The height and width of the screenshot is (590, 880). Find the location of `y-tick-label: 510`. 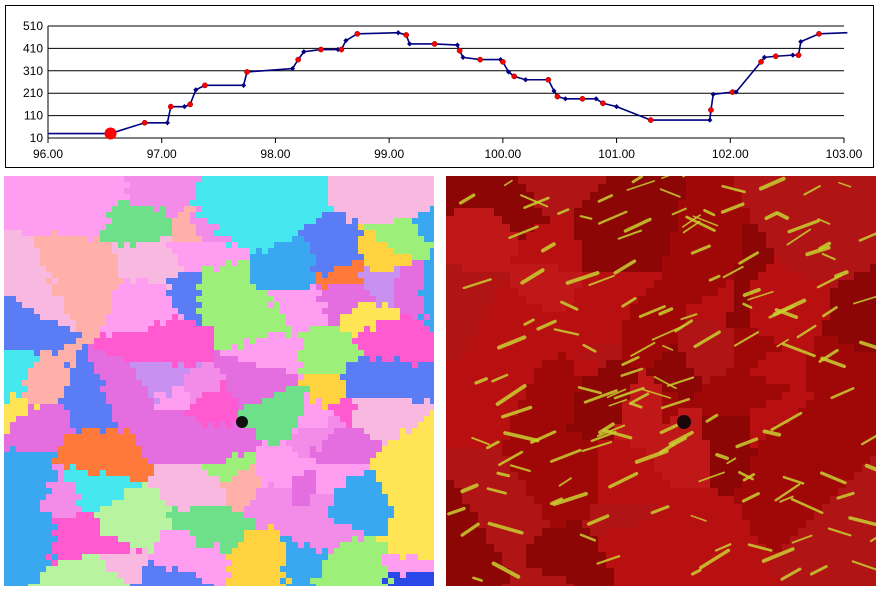

y-tick-label: 510 is located at coordinates (33, 26).